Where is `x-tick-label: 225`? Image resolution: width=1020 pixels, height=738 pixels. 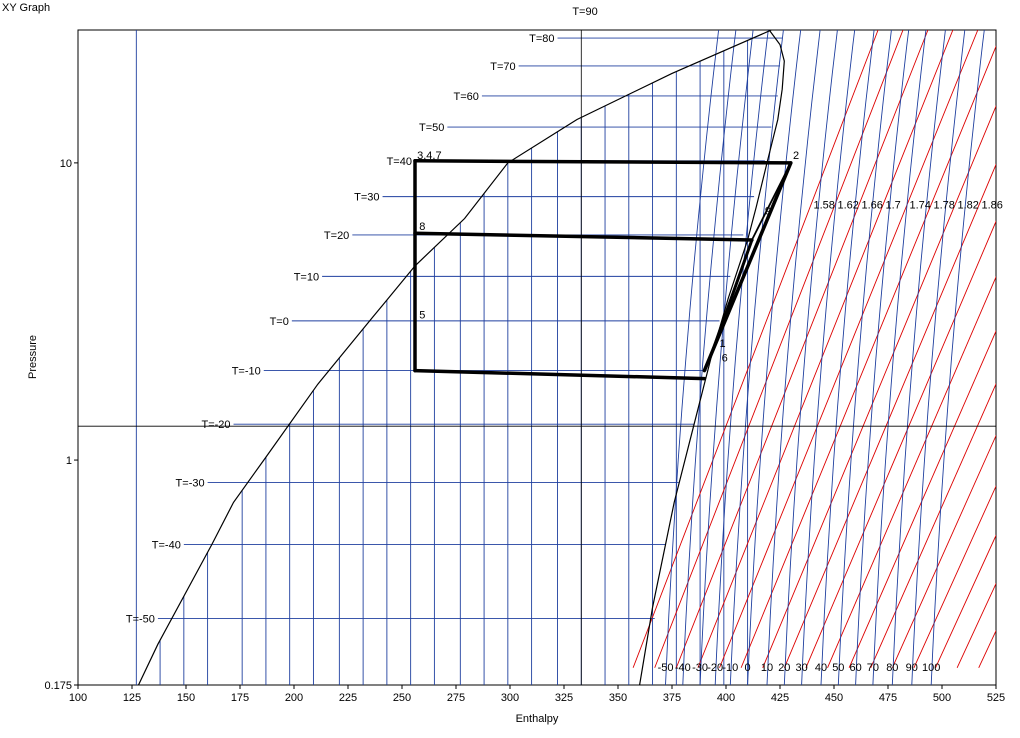
x-tick-label: 225 is located at coordinates (348, 698).